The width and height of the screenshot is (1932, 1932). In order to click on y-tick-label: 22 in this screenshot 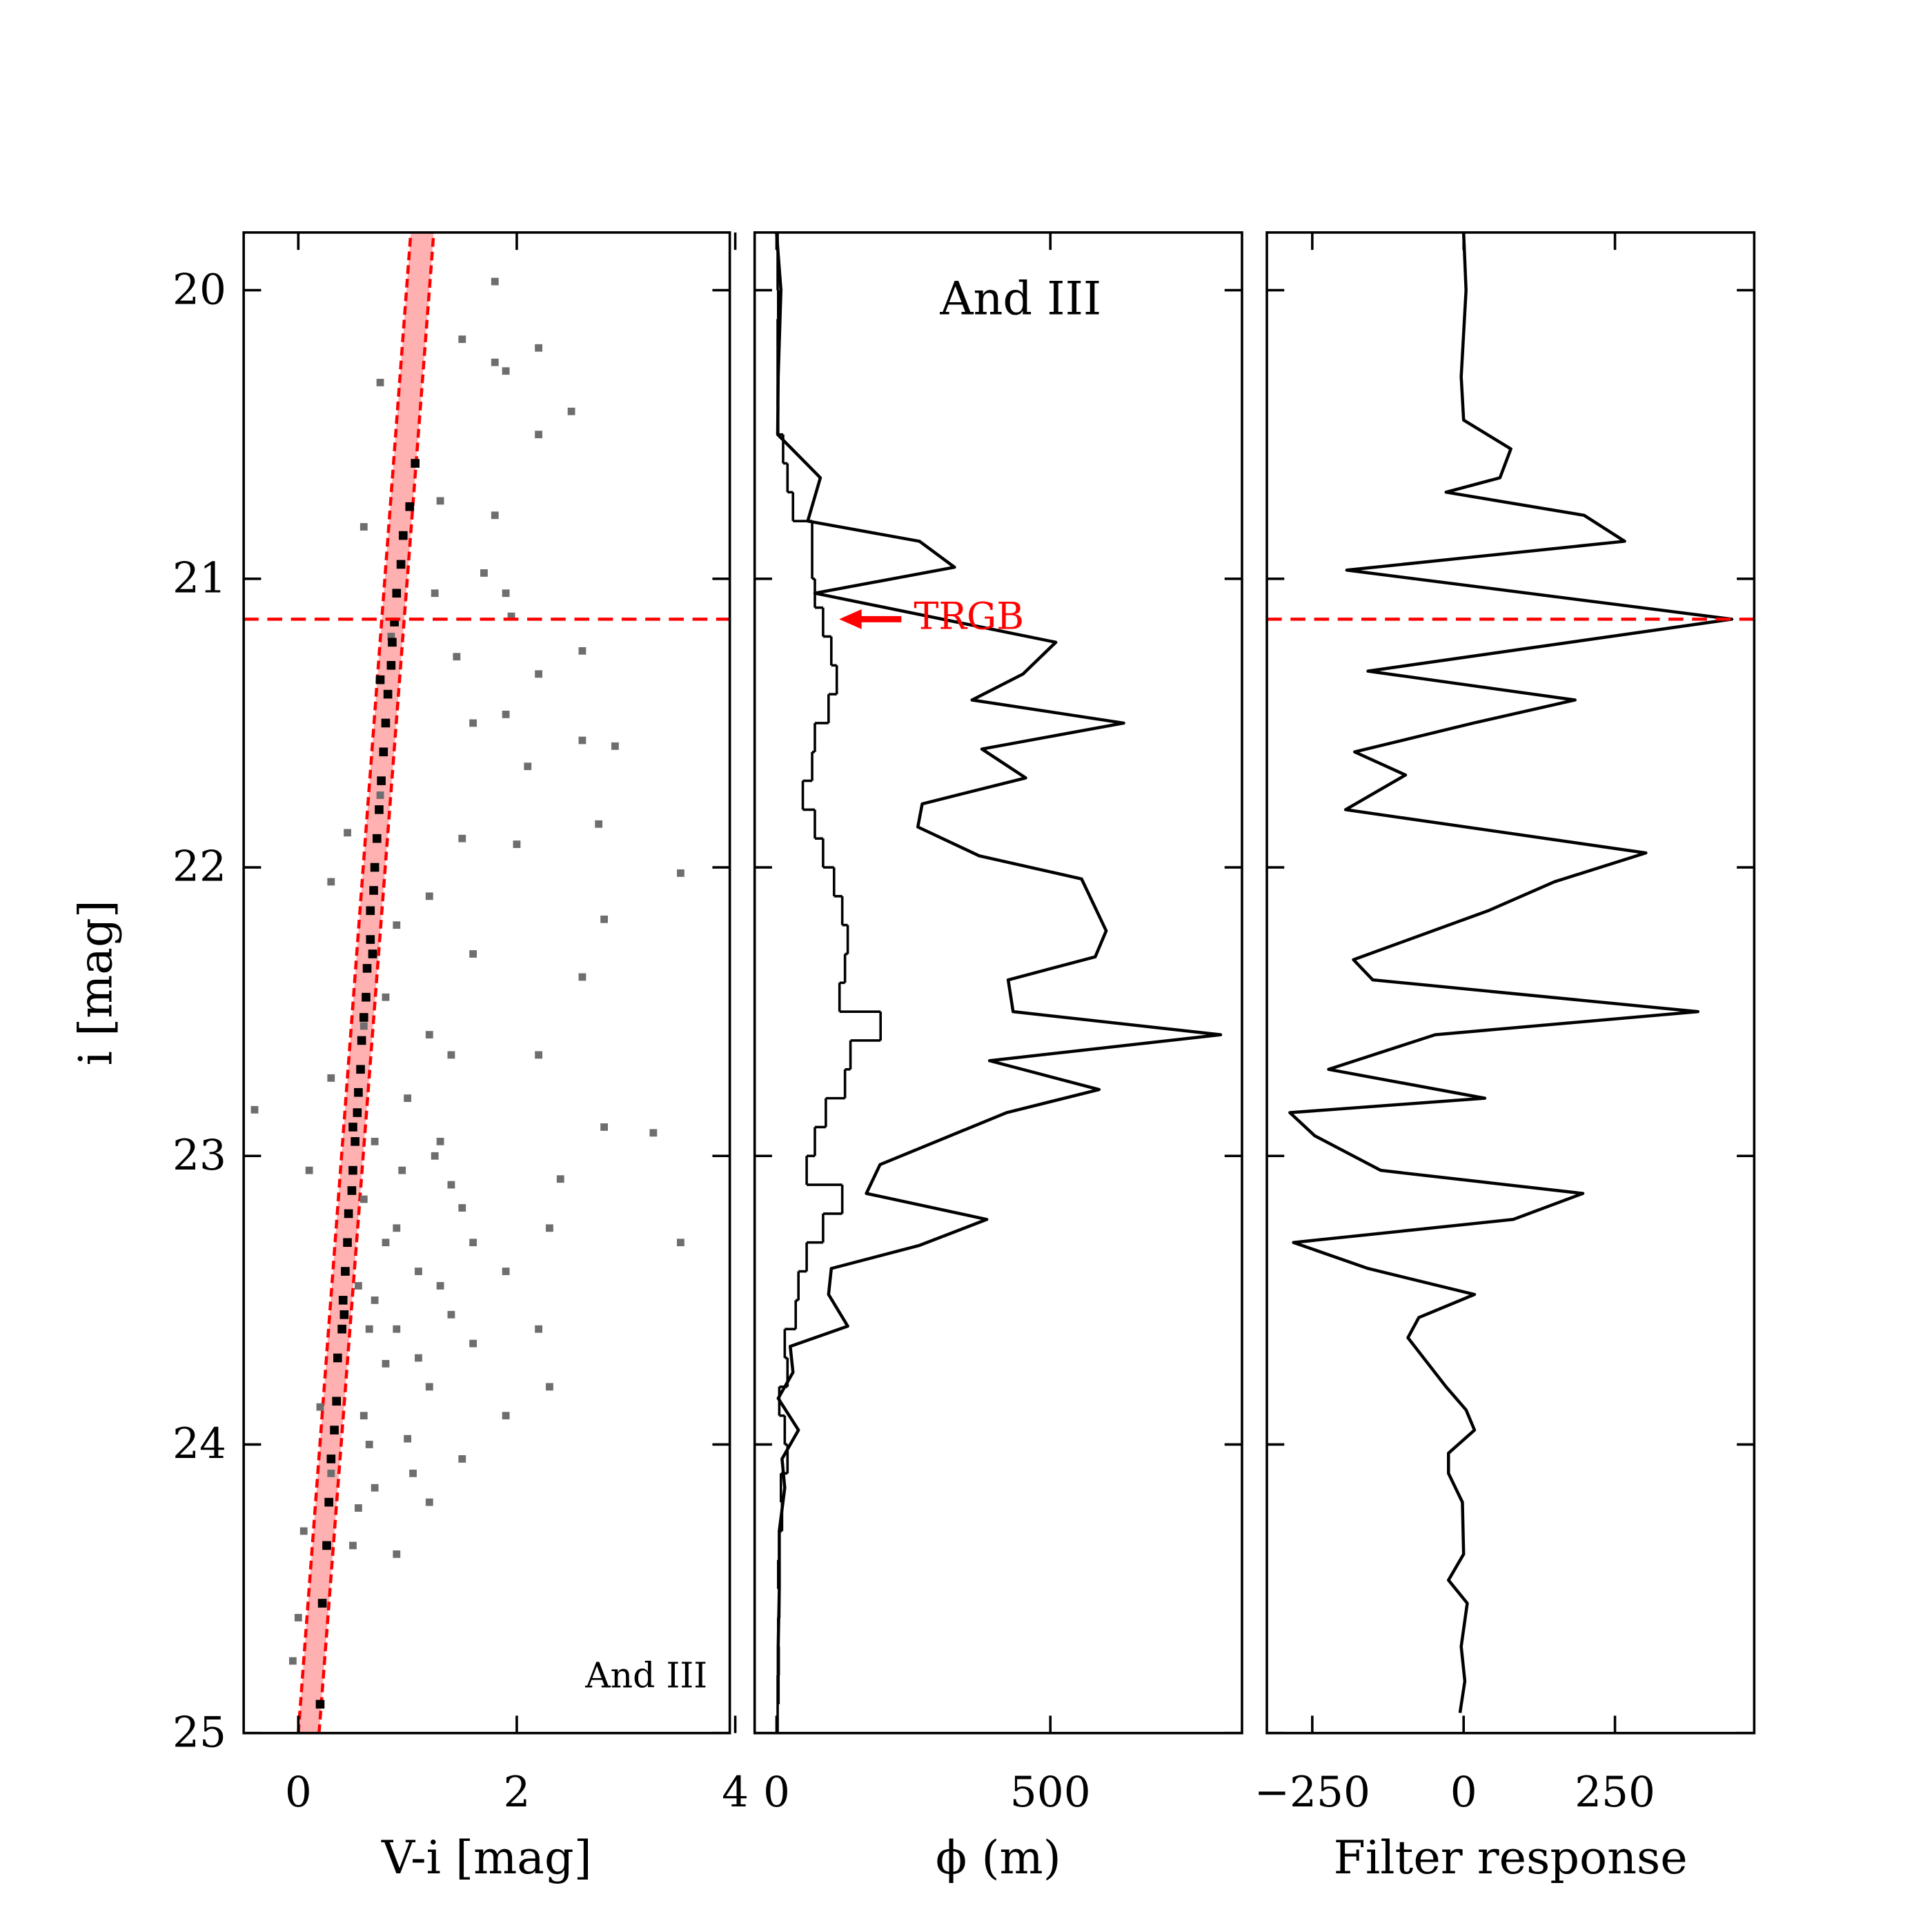, I will do `click(199, 866)`.